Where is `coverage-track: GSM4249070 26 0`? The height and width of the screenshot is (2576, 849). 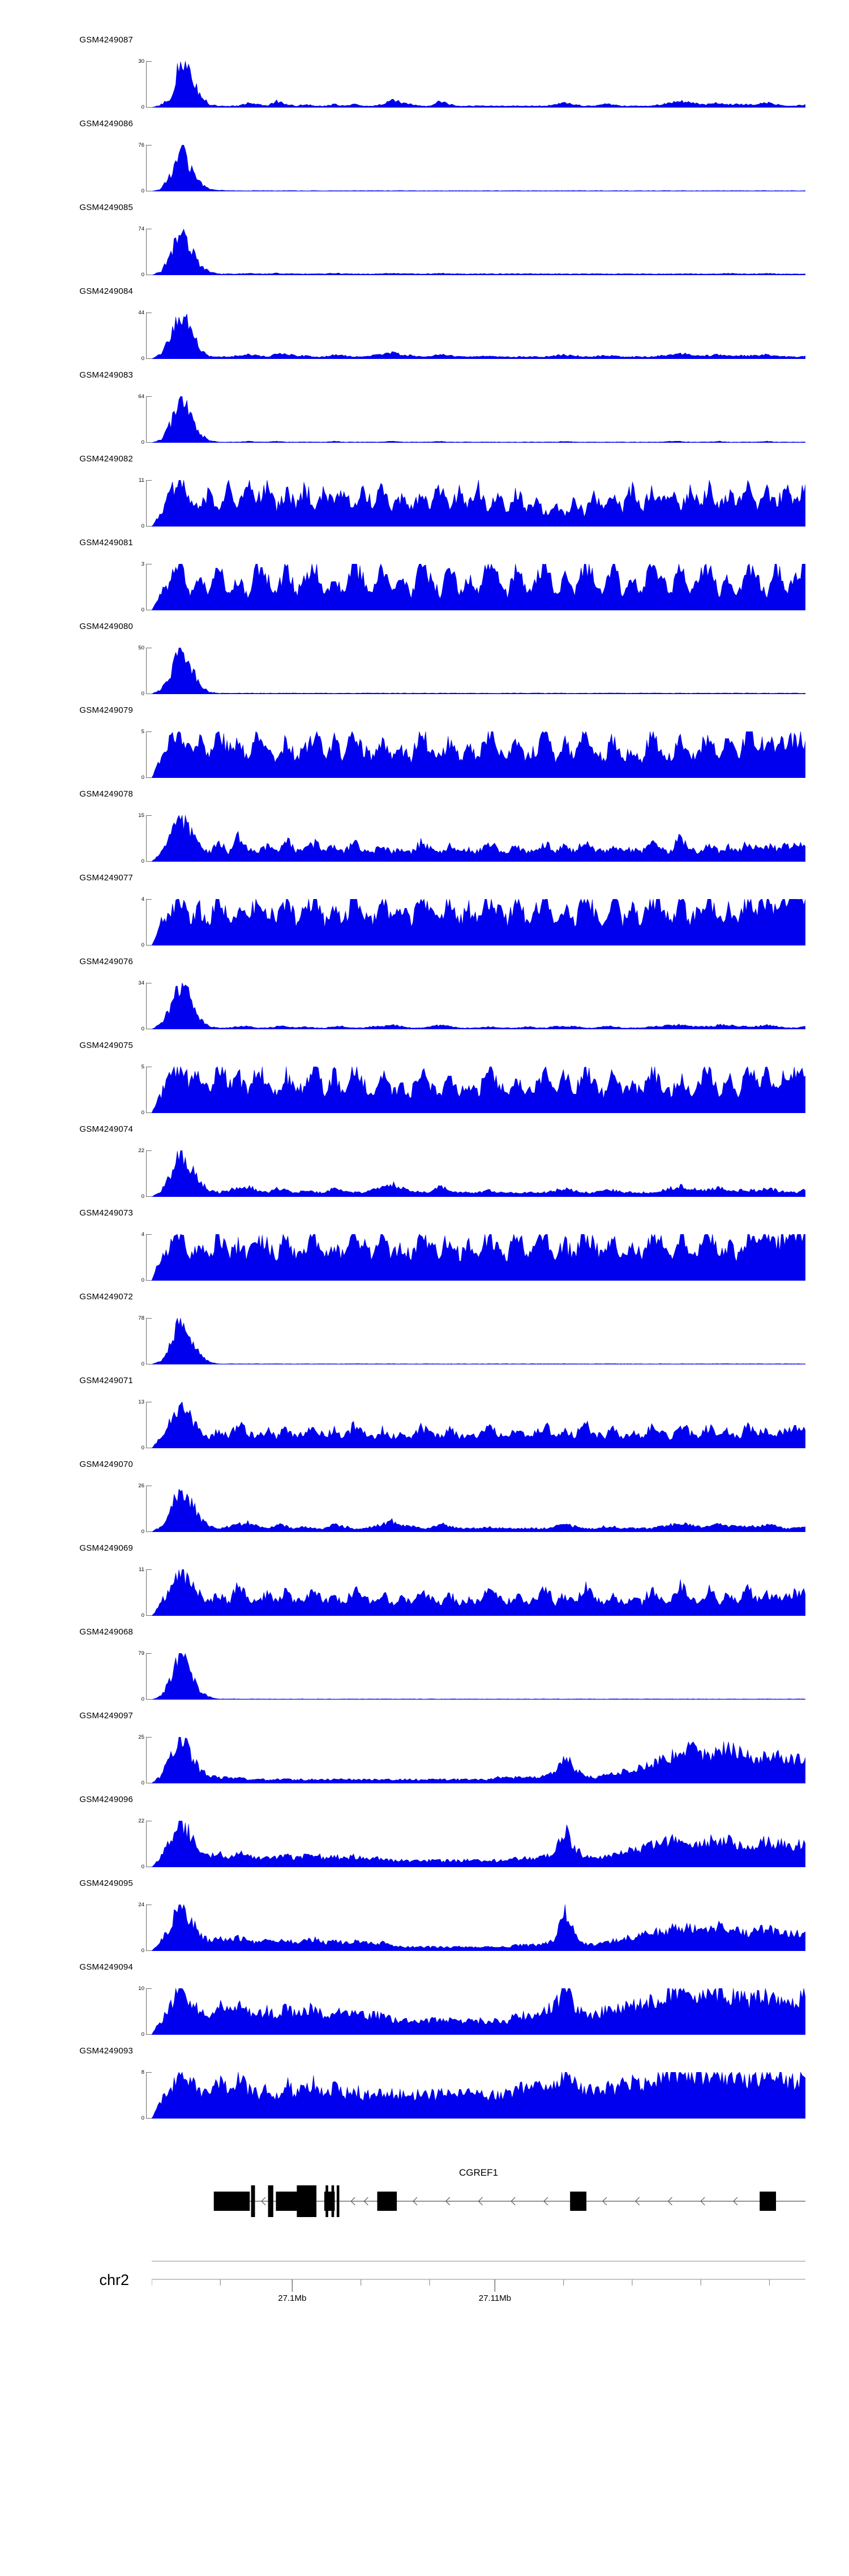
coverage-track: GSM4249070 26 0 is located at coordinates (424, 1497).